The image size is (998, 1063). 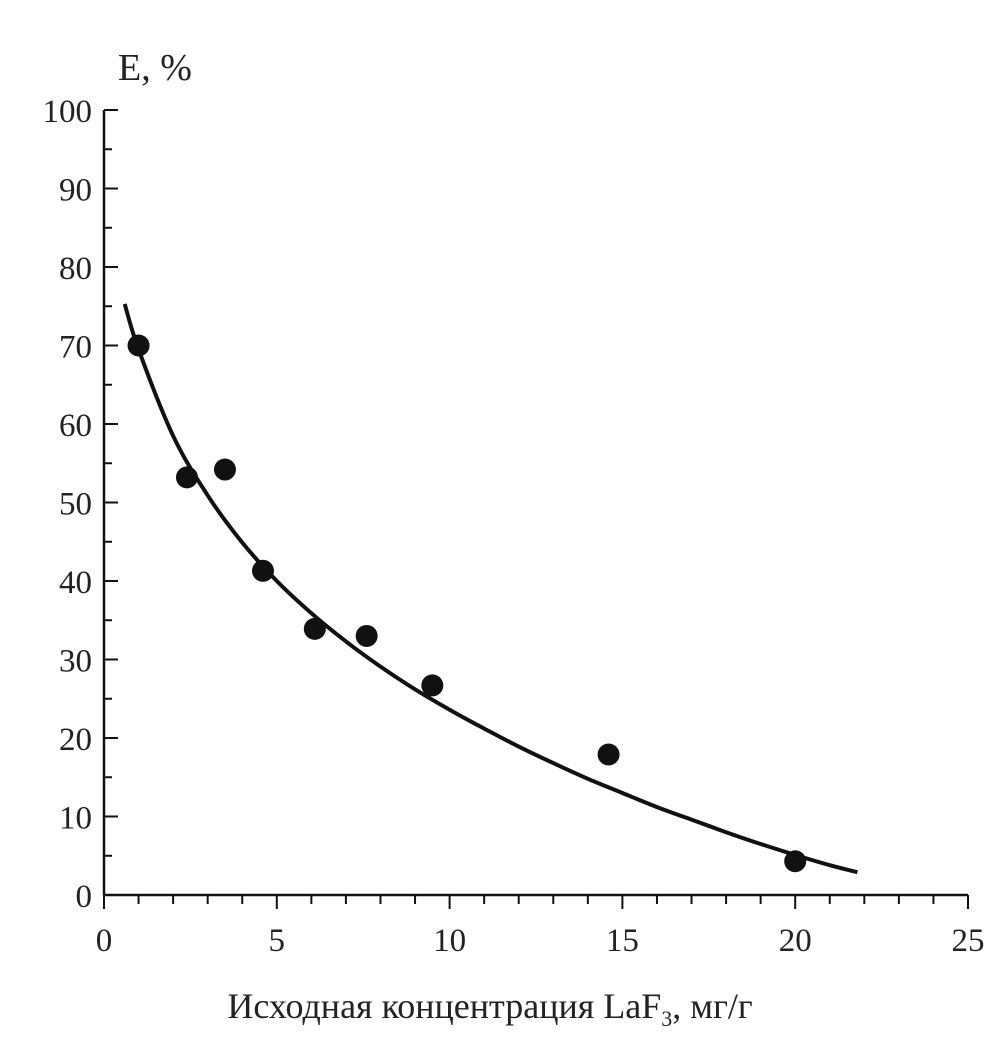 I want to click on y-tick-label: 30, so click(x=75, y=662).